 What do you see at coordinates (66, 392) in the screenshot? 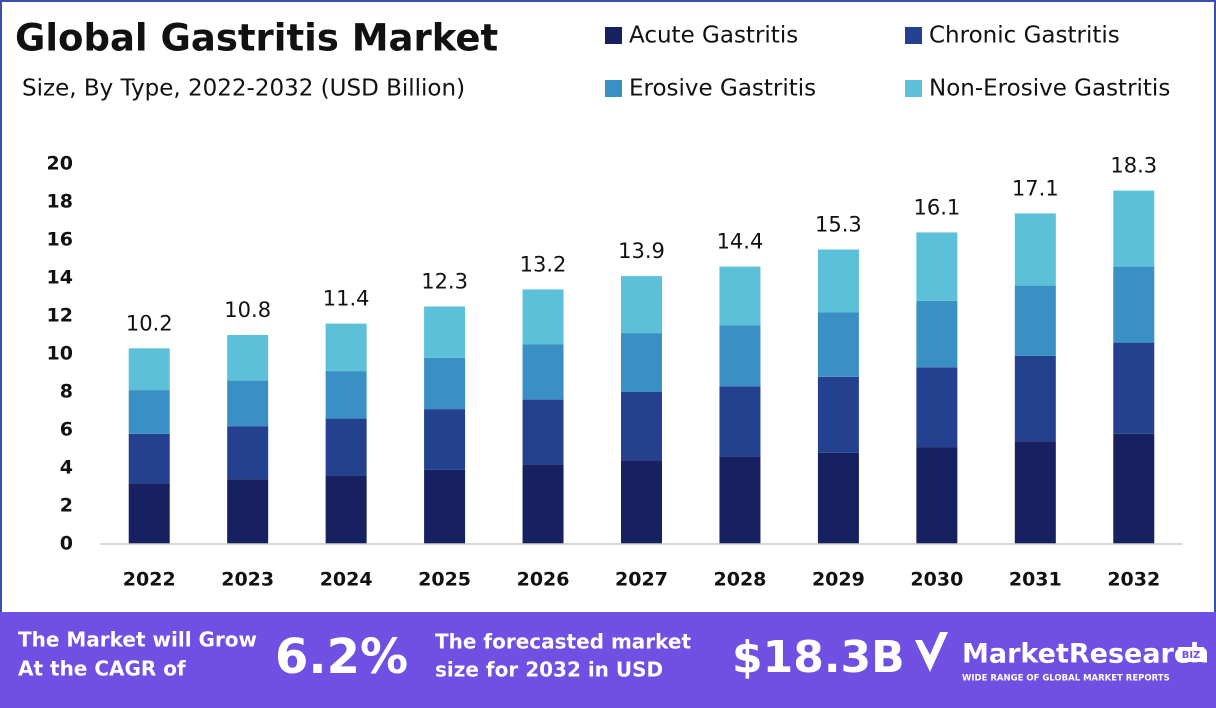
I see `y-tick-label: 8` at bounding box center [66, 392].